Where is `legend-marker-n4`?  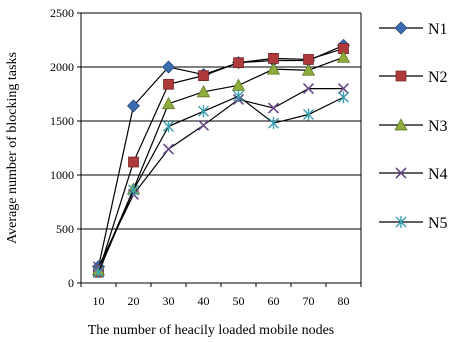
legend-marker-n4 is located at coordinates (401, 173).